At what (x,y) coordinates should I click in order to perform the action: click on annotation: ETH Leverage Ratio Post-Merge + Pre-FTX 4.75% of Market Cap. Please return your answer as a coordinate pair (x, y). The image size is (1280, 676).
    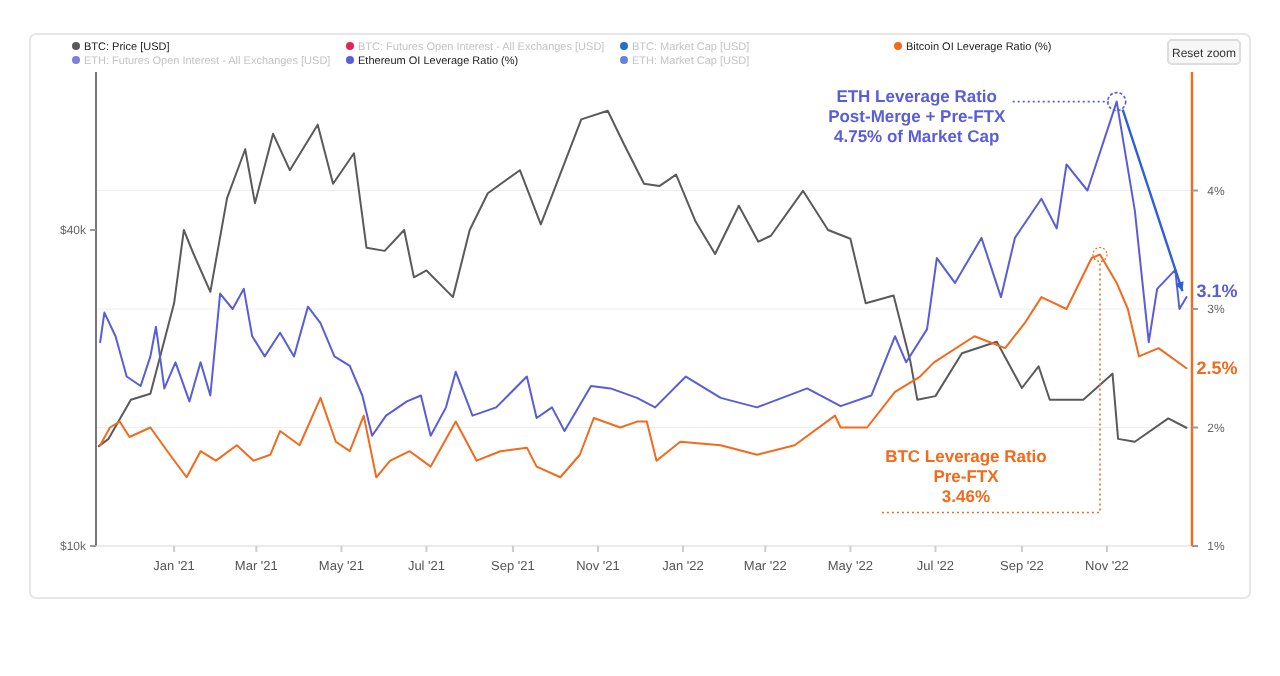
    Looking at the image, I should click on (917, 115).